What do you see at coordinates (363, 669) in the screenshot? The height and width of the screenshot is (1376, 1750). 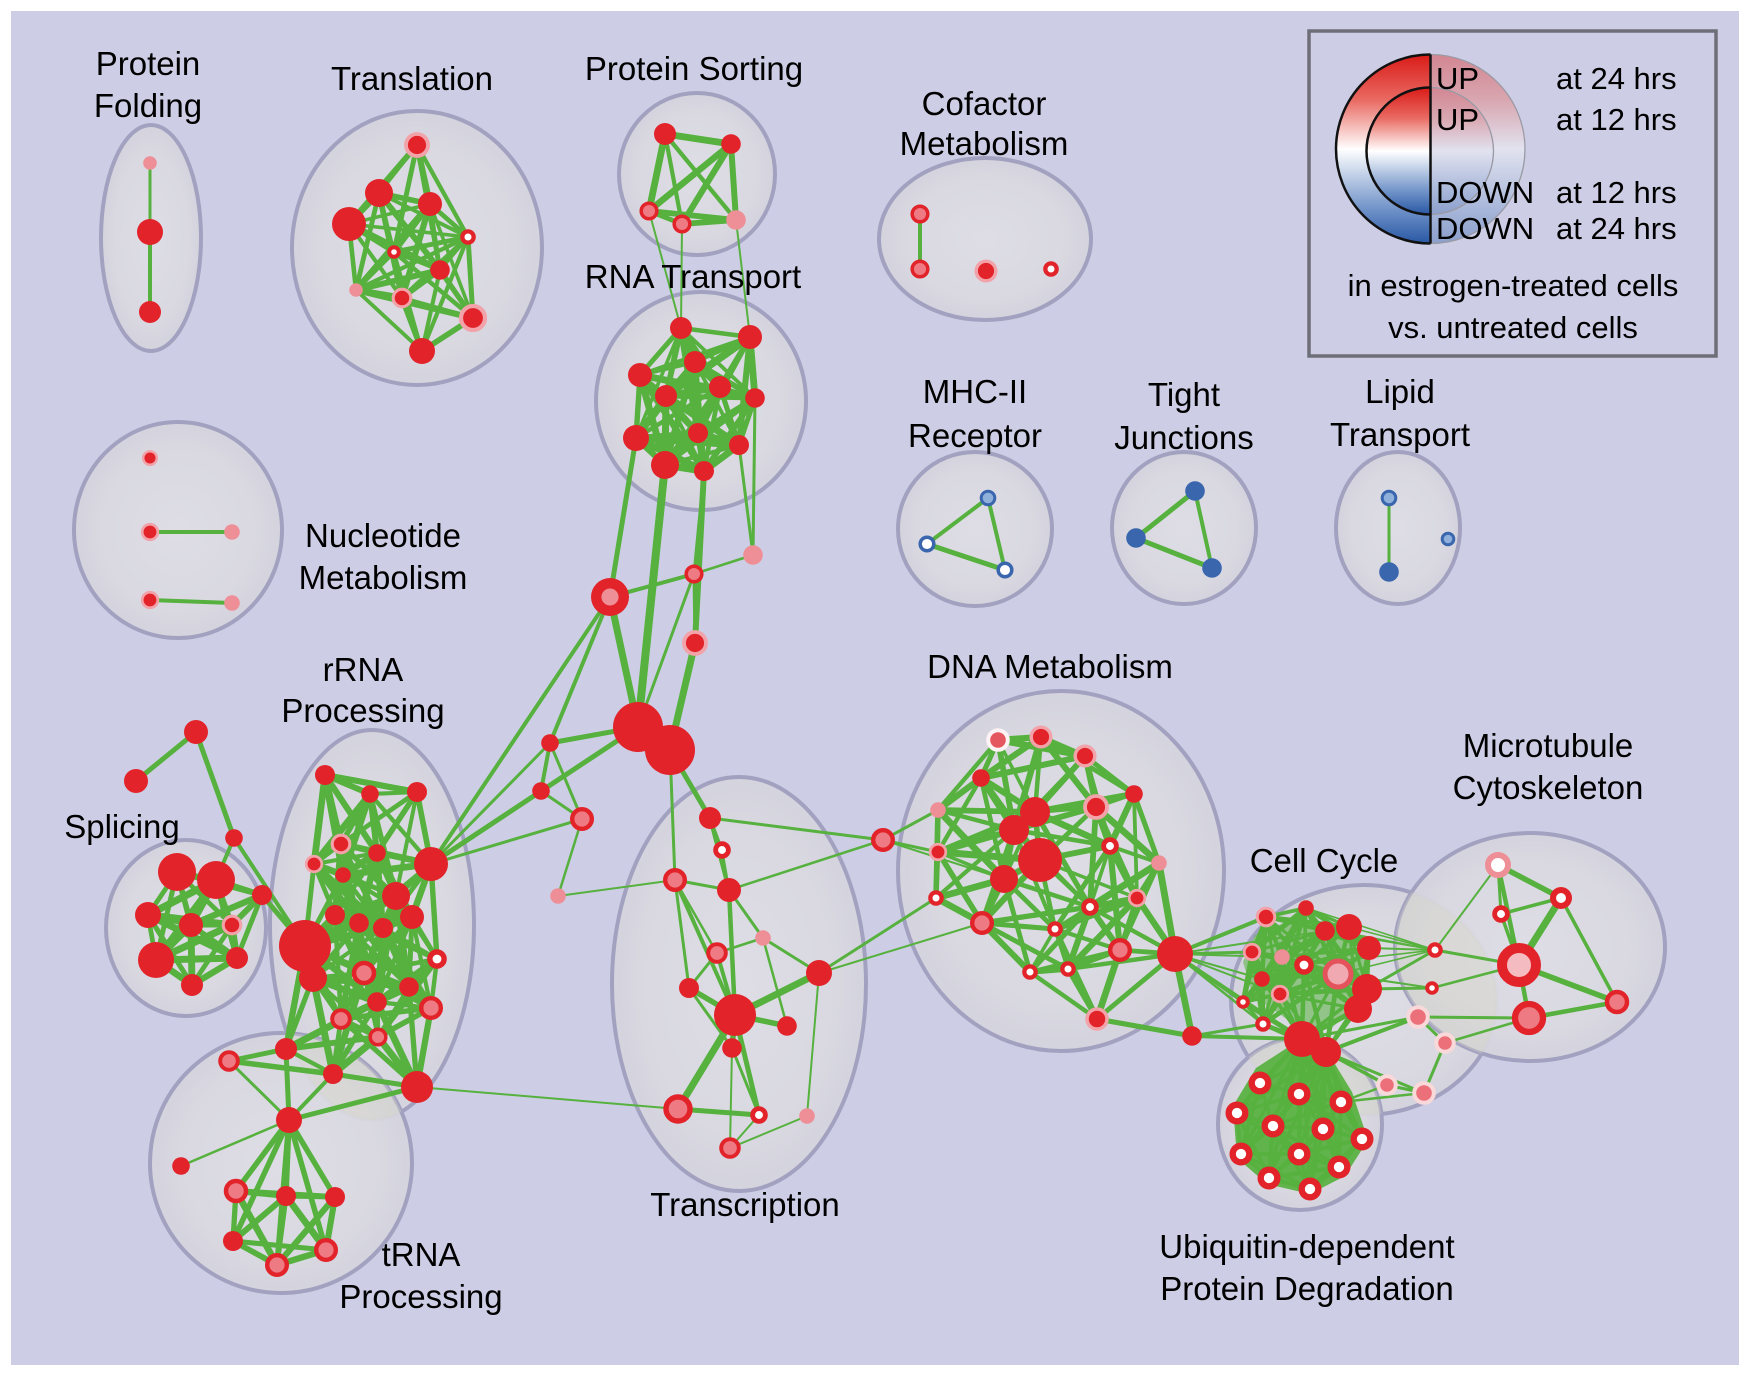 I see `svg-text: rRNA` at bounding box center [363, 669].